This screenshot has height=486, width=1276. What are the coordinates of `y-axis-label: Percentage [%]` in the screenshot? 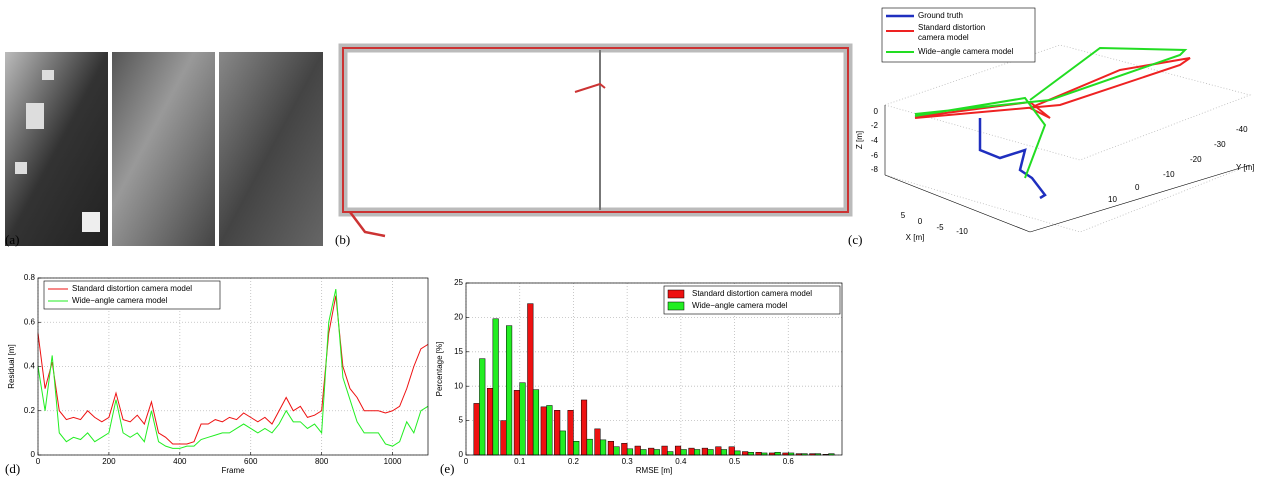 It's located at (439, 369).